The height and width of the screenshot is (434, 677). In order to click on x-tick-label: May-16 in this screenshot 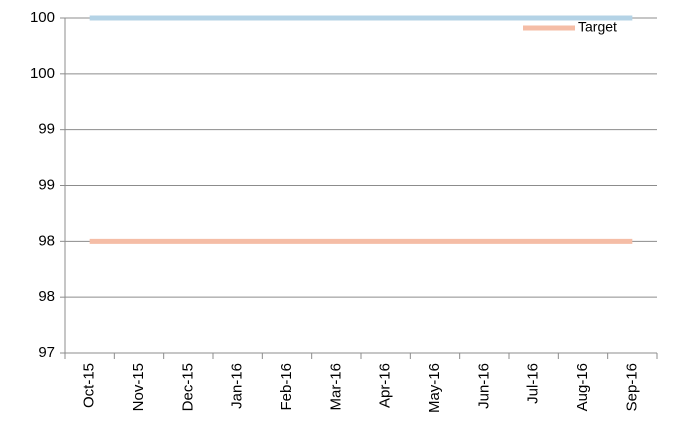, I will do `click(434, 388)`.